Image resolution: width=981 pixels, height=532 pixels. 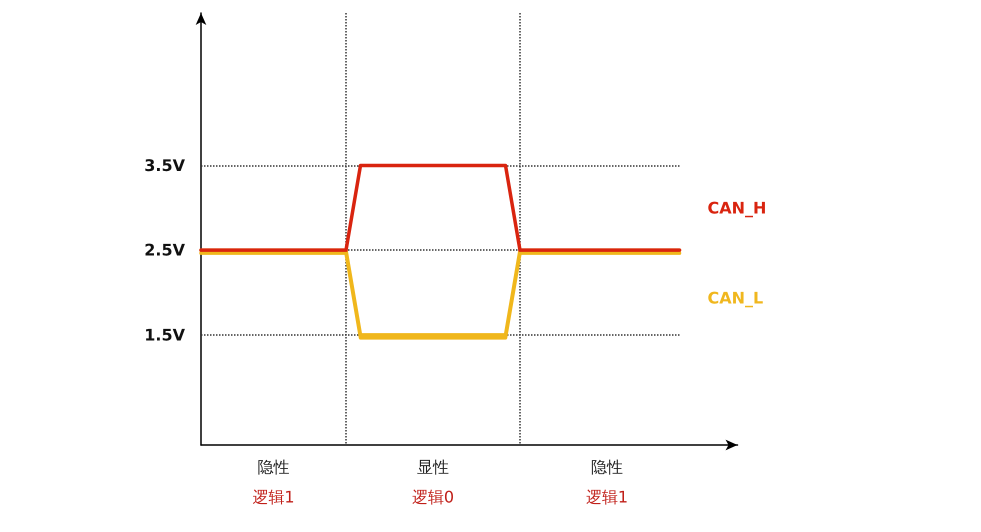 I want to click on text: CAN_H, so click(x=737, y=208).